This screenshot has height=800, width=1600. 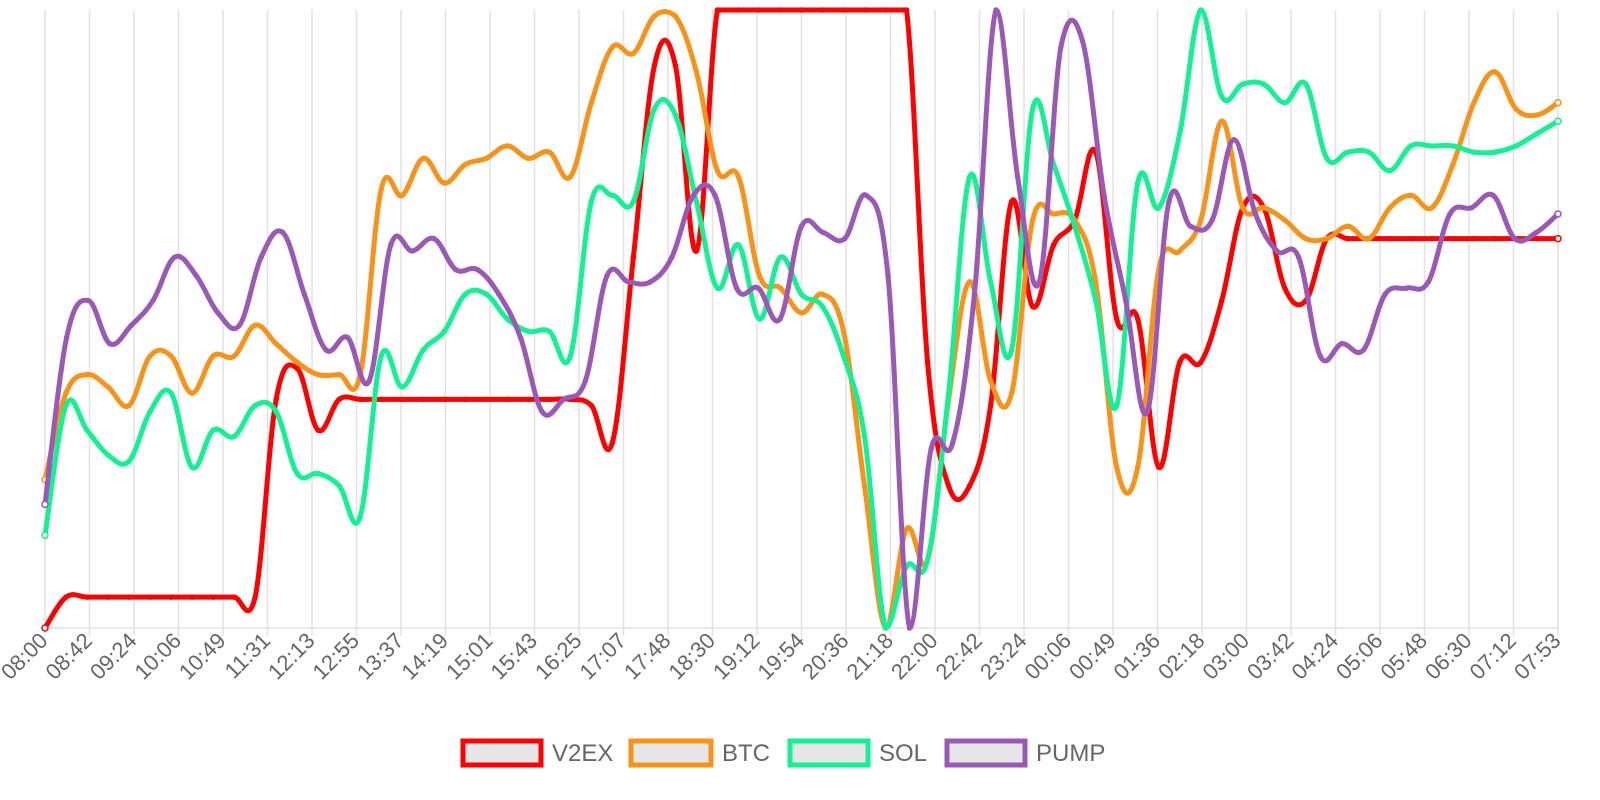 I want to click on x-tick-label: 07:53, so click(x=1537, y=656).